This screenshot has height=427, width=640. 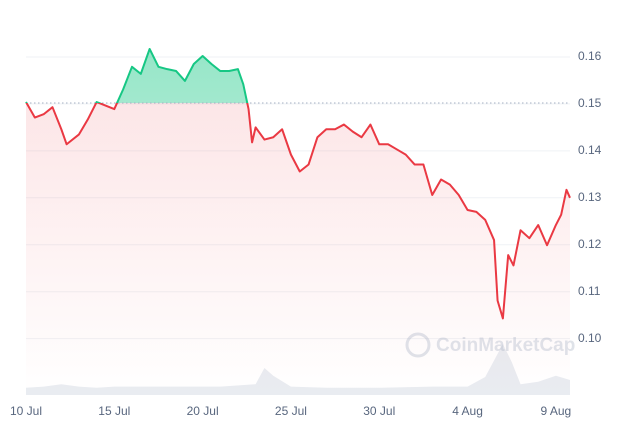 I want to click on x-tick-label: 9 Aug, so click(x=556, y=411).